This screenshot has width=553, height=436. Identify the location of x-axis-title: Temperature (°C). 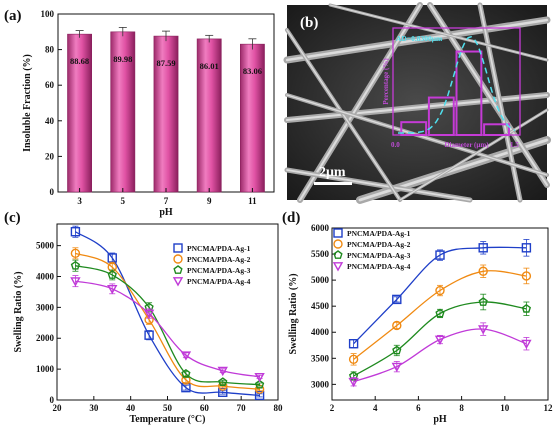
(168, 419).